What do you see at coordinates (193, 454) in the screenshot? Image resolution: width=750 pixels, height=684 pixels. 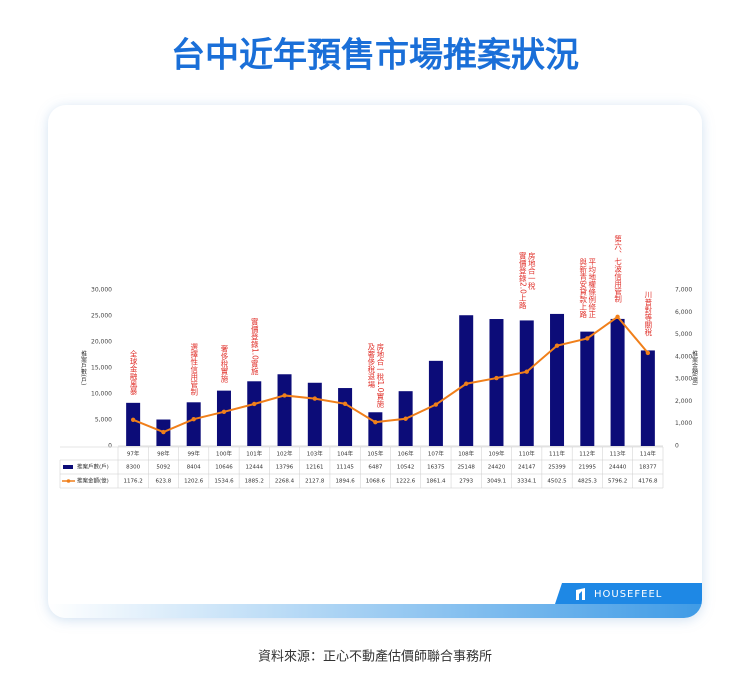 I see `x-tick-label: 99年` at bounding box center [193, 454].